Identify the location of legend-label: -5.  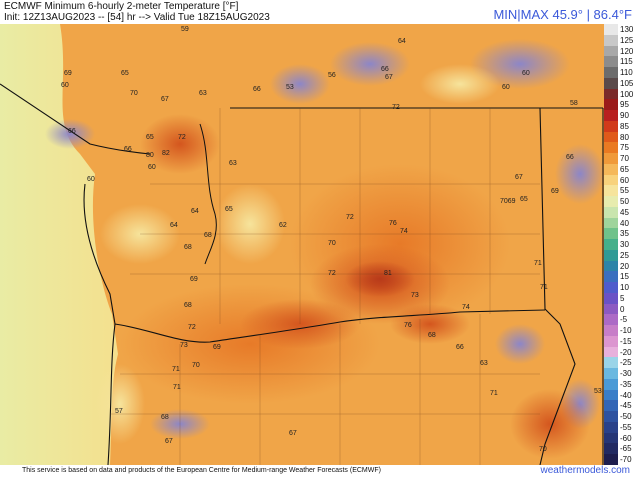
(624, 320).